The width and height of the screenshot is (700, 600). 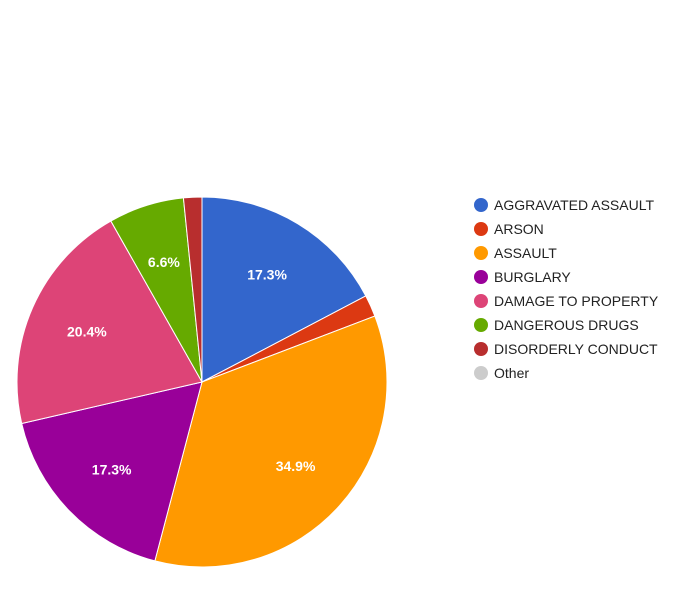 I want to click on legend-label: ARSON, so click(x=519, y=229).